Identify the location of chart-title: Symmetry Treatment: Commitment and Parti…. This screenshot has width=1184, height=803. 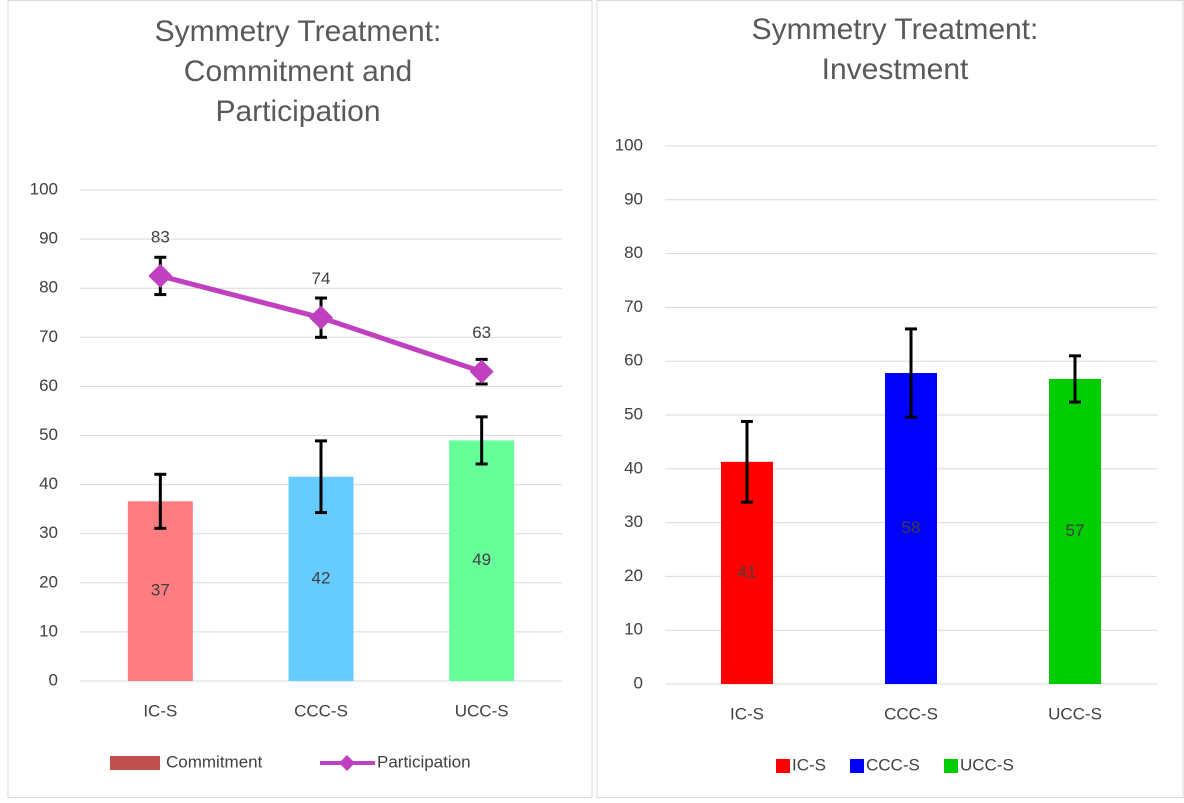
(298, 71).